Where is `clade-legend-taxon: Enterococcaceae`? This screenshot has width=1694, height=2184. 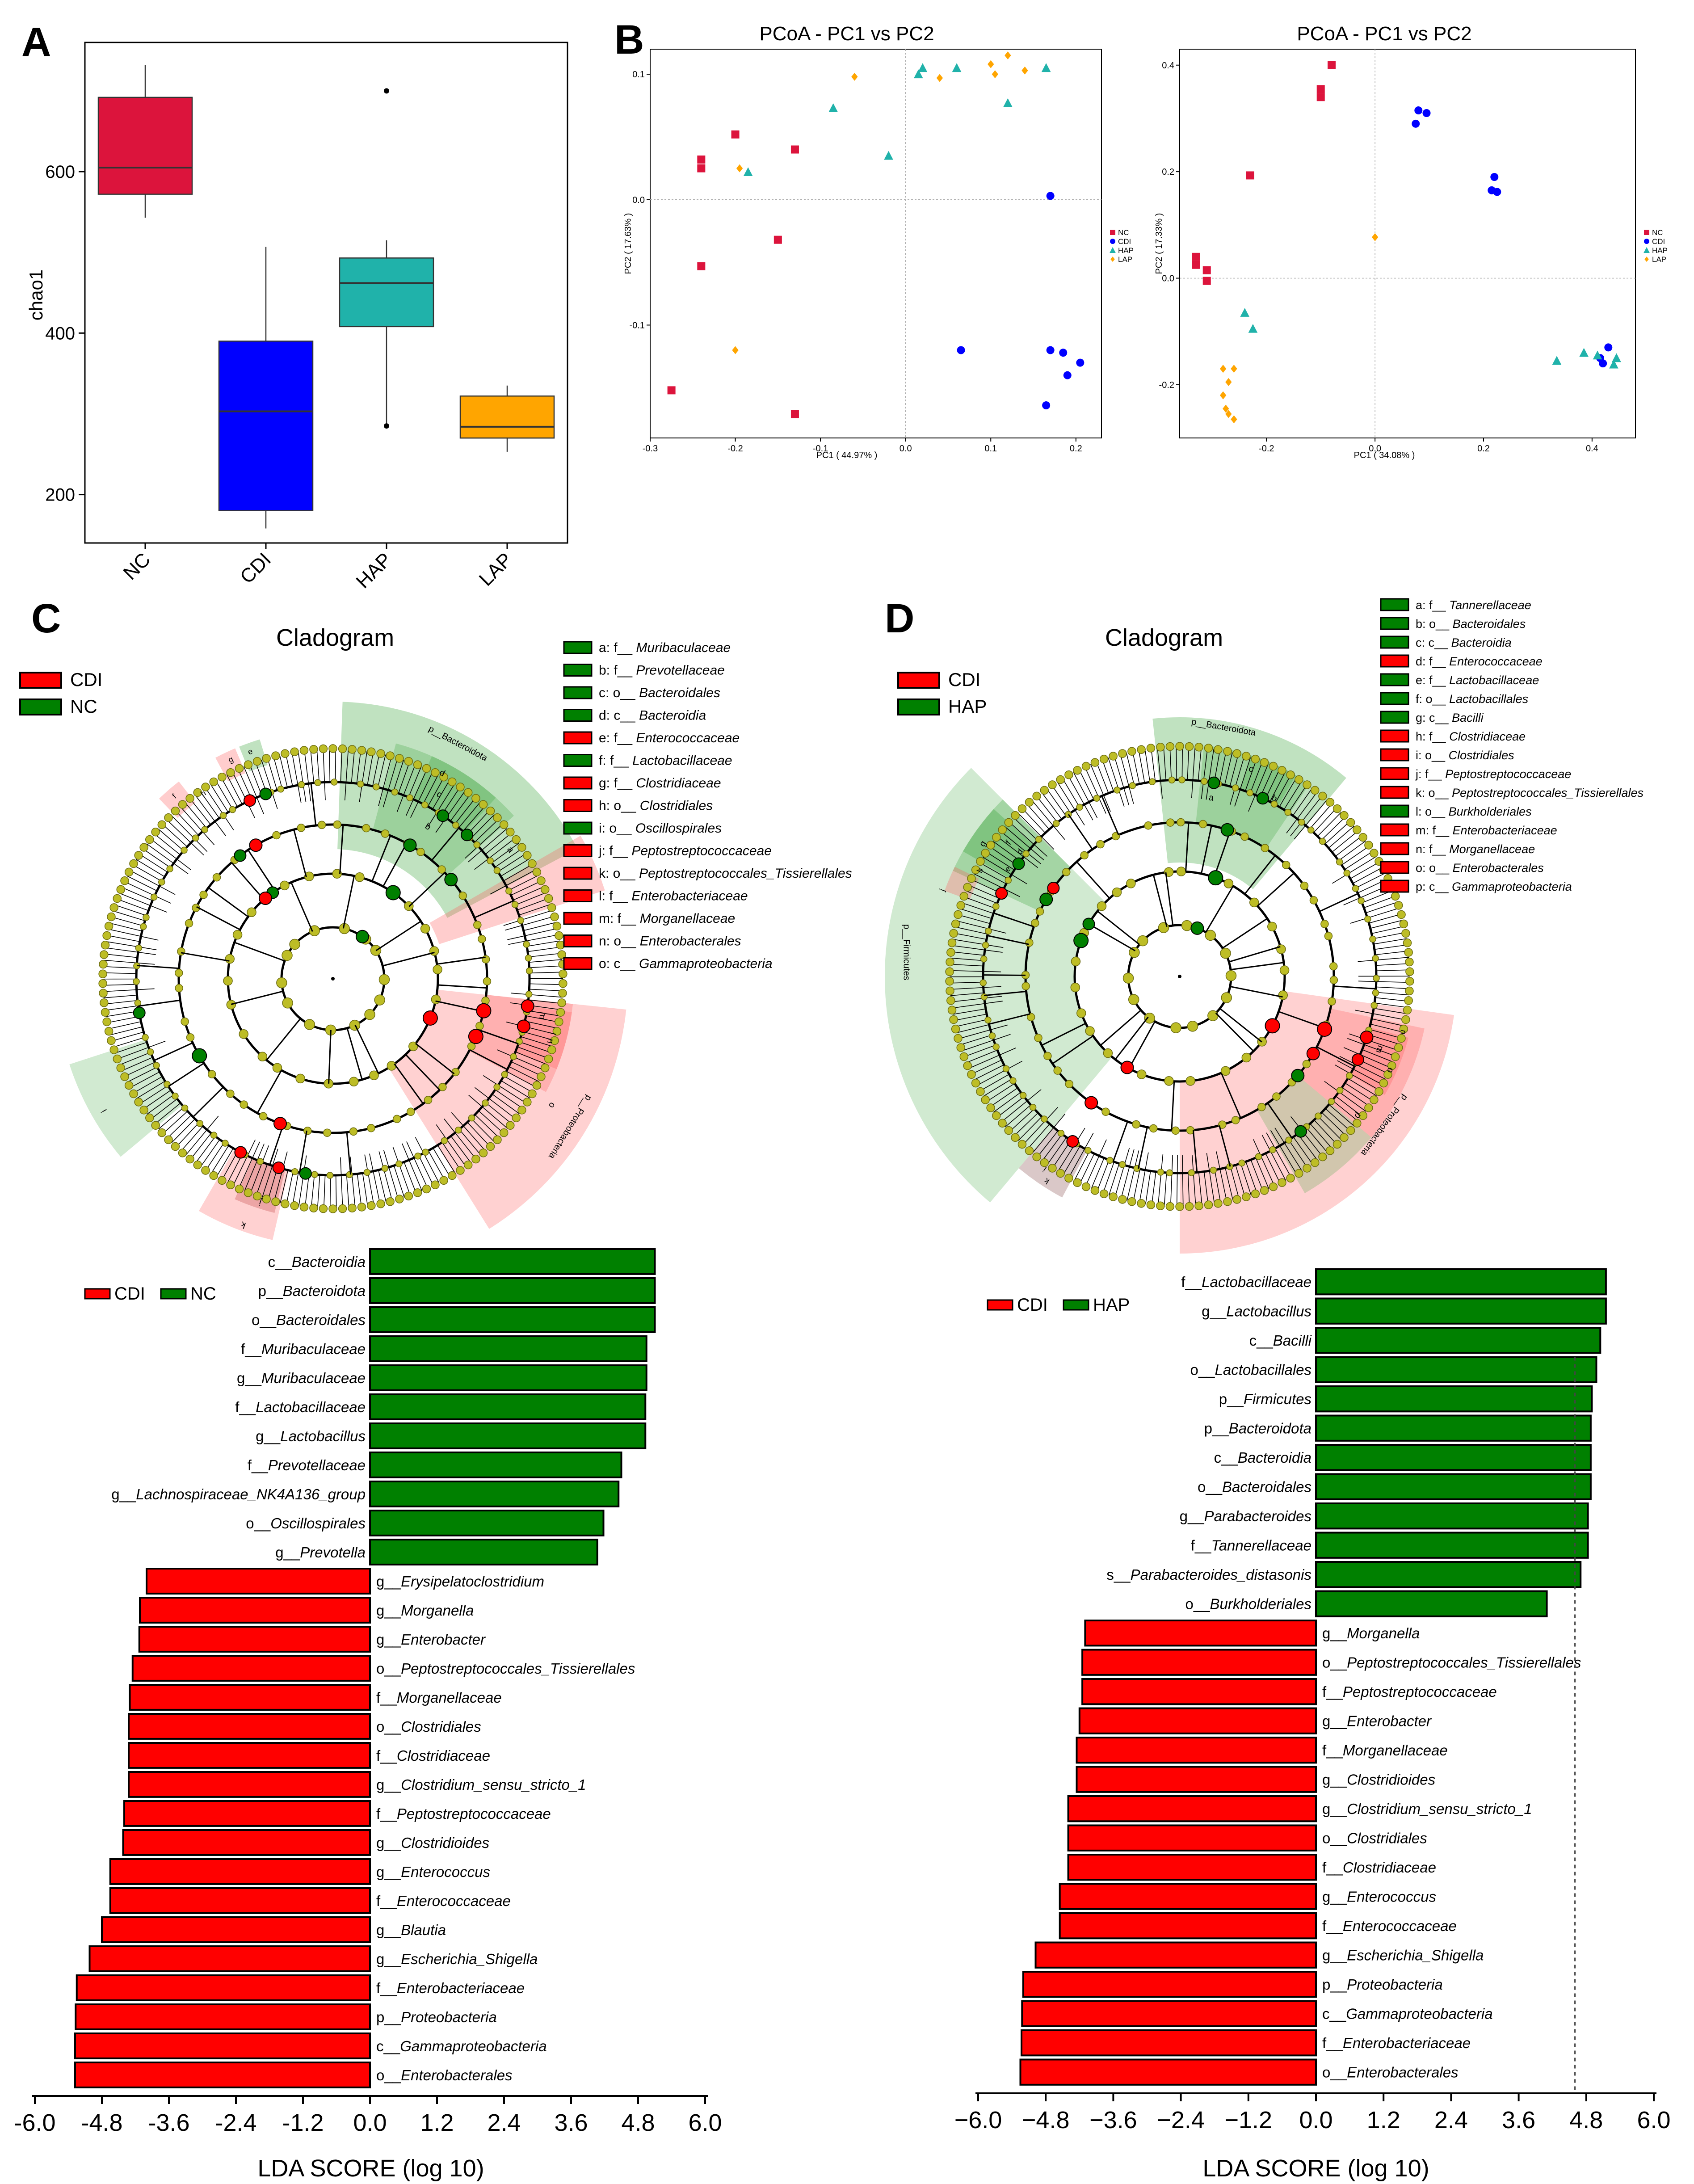
clade-legend-taxon: Enterococcaceae is located at coordinates (1496, 662).